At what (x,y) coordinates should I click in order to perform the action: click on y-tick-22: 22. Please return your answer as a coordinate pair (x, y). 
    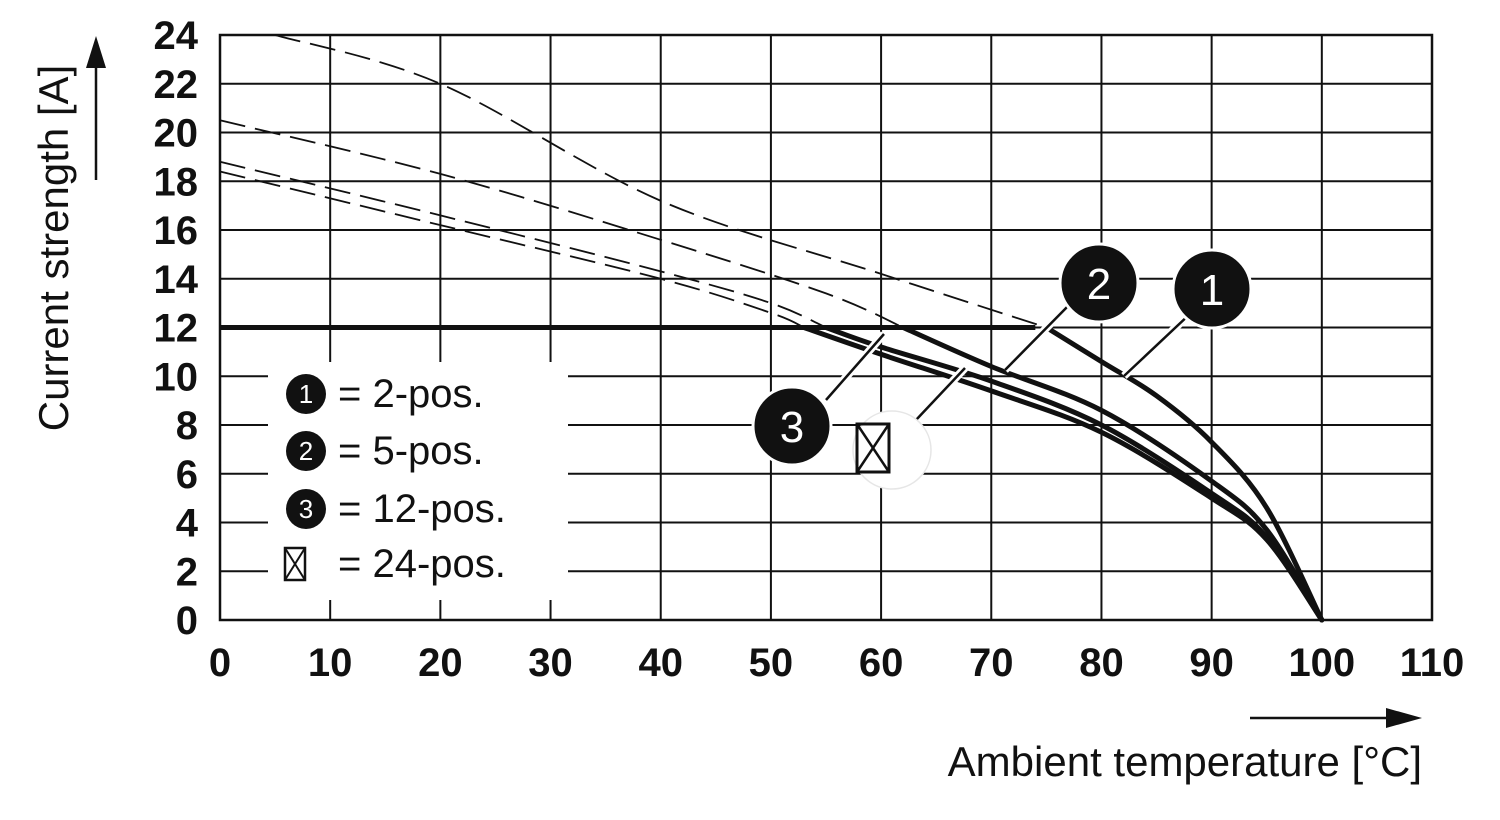
    Looking at the image, I should click on (176, 85).